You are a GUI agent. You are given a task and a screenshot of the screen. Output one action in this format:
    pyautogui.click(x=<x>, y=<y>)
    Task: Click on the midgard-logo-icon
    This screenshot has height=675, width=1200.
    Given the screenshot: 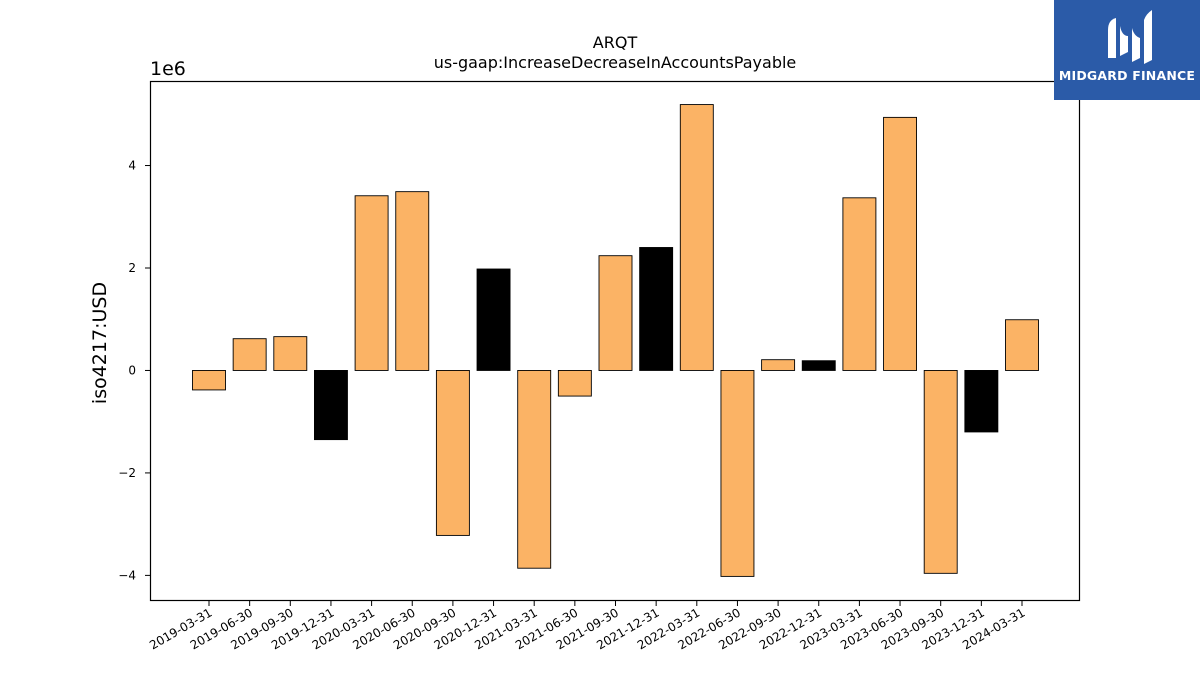 What is the action you would take?
    pyautogui.click(x=1130, y=37)
    